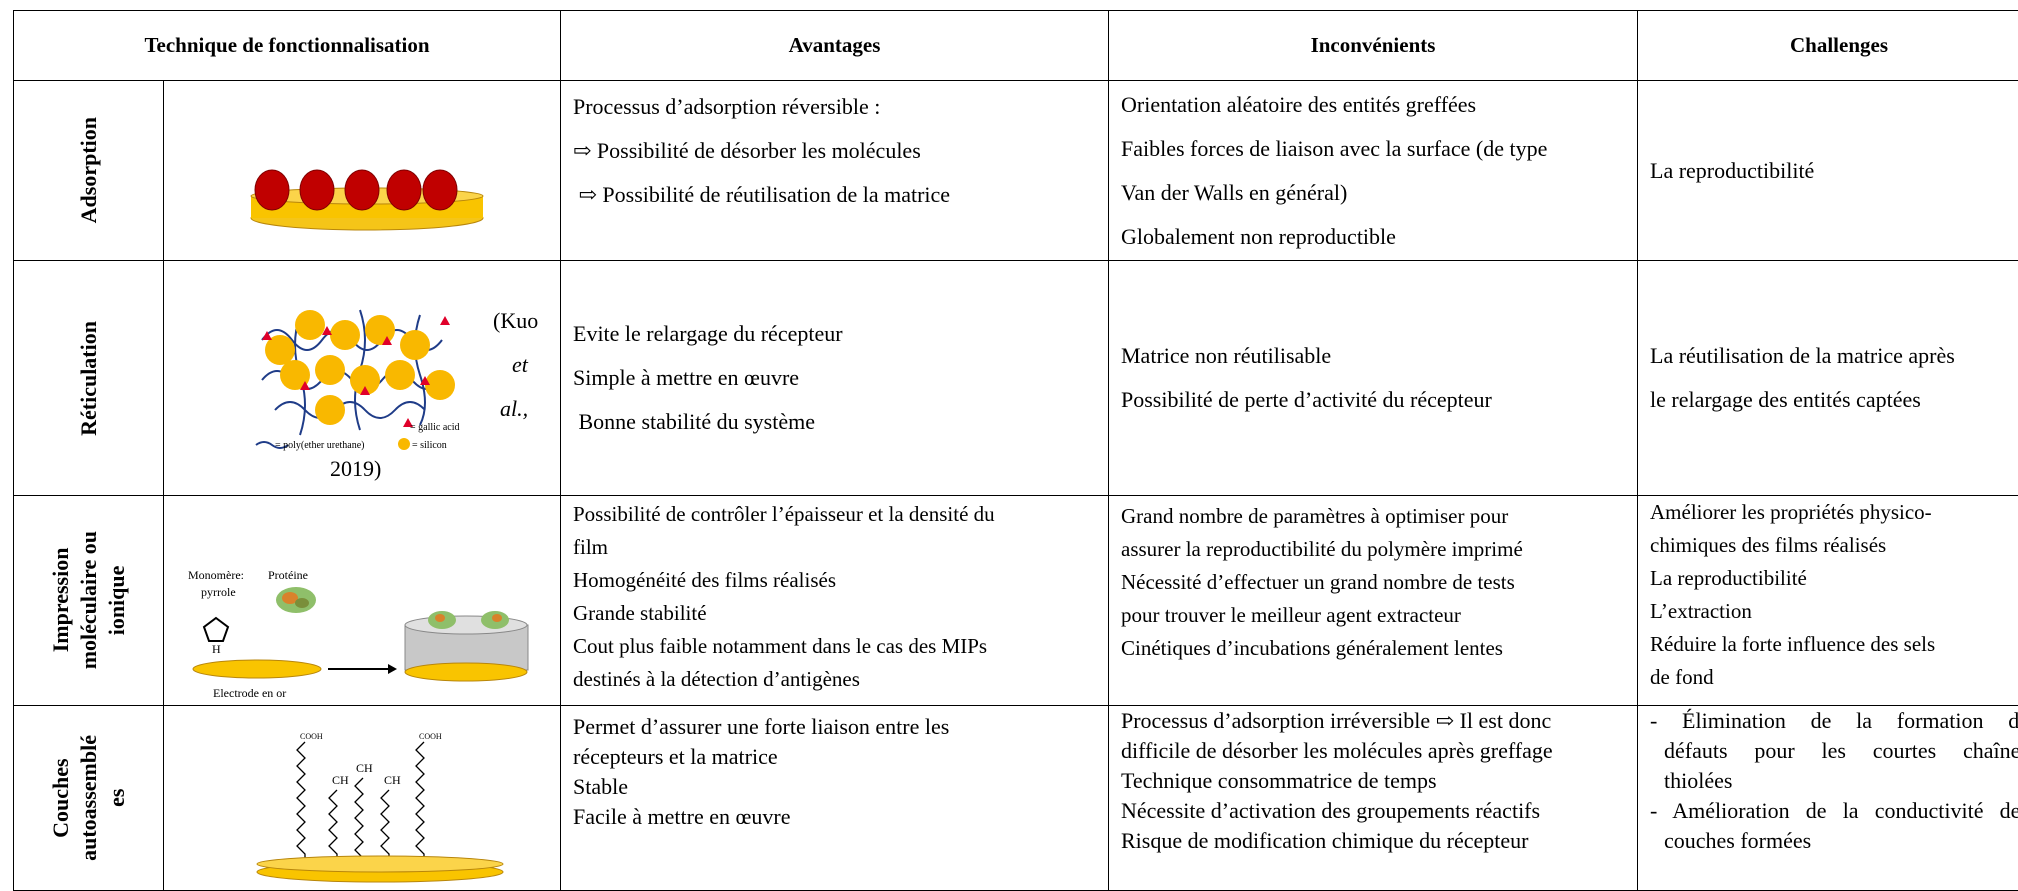 The width and height of the screenshot is (2018, 891). I want to click on technique-cell: Impression moléculaire ou ionique, so click(88, 600).